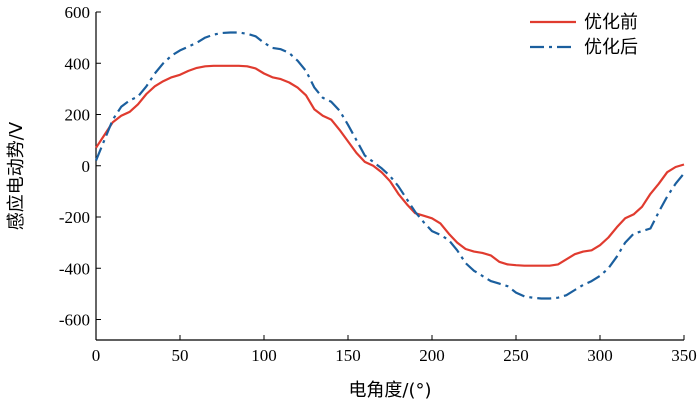 The width and height of the screenshot is (700, 407). Describe the element at coordinates (432, 355) in the screenshot. I see `x-tick-label: 200` at that location.